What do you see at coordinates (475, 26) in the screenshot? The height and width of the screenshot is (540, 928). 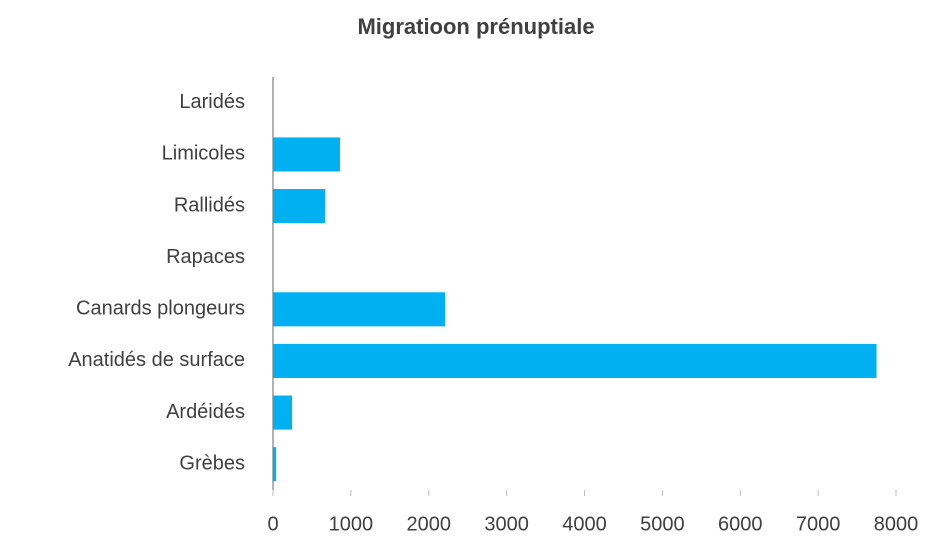 I see `chart-title: Migratioon prénuptiale` at bounding box center [475, 26].